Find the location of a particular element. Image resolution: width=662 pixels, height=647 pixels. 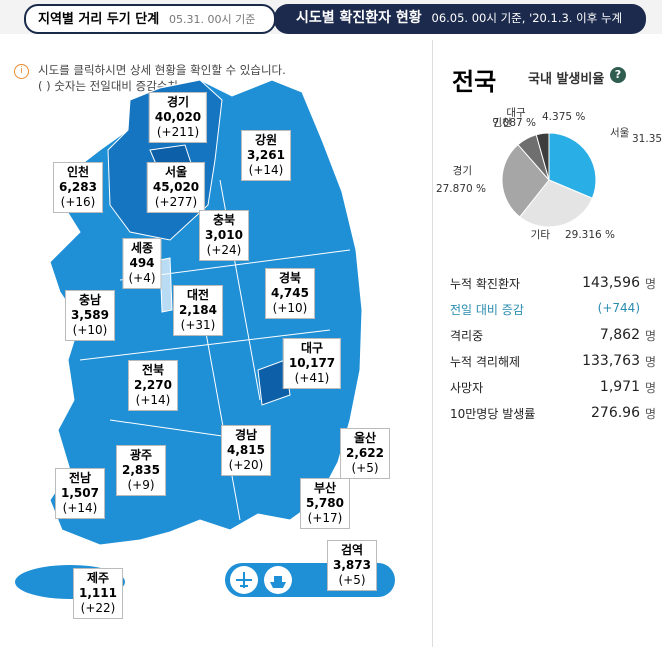

stat-value: (+744) is located at coordinates (618, 308).